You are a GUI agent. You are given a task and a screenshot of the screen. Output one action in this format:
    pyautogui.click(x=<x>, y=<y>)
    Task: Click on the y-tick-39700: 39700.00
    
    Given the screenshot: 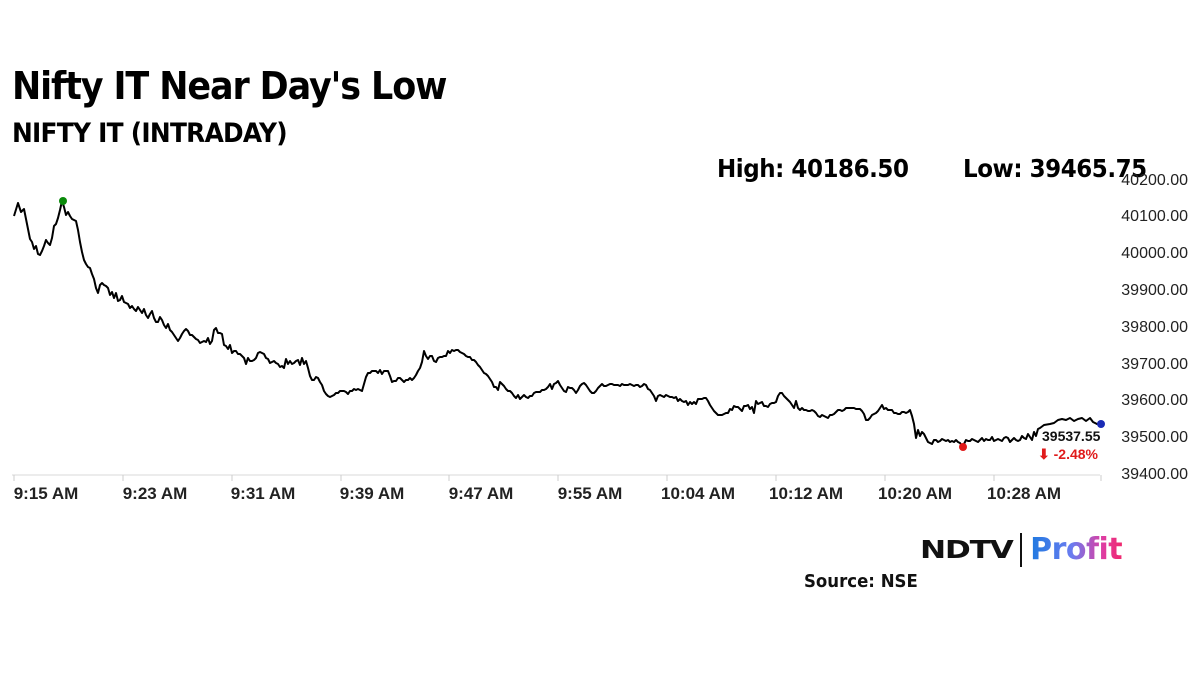 What is the action you would take?
    pyautogui.click(x=1154, y=364)
    